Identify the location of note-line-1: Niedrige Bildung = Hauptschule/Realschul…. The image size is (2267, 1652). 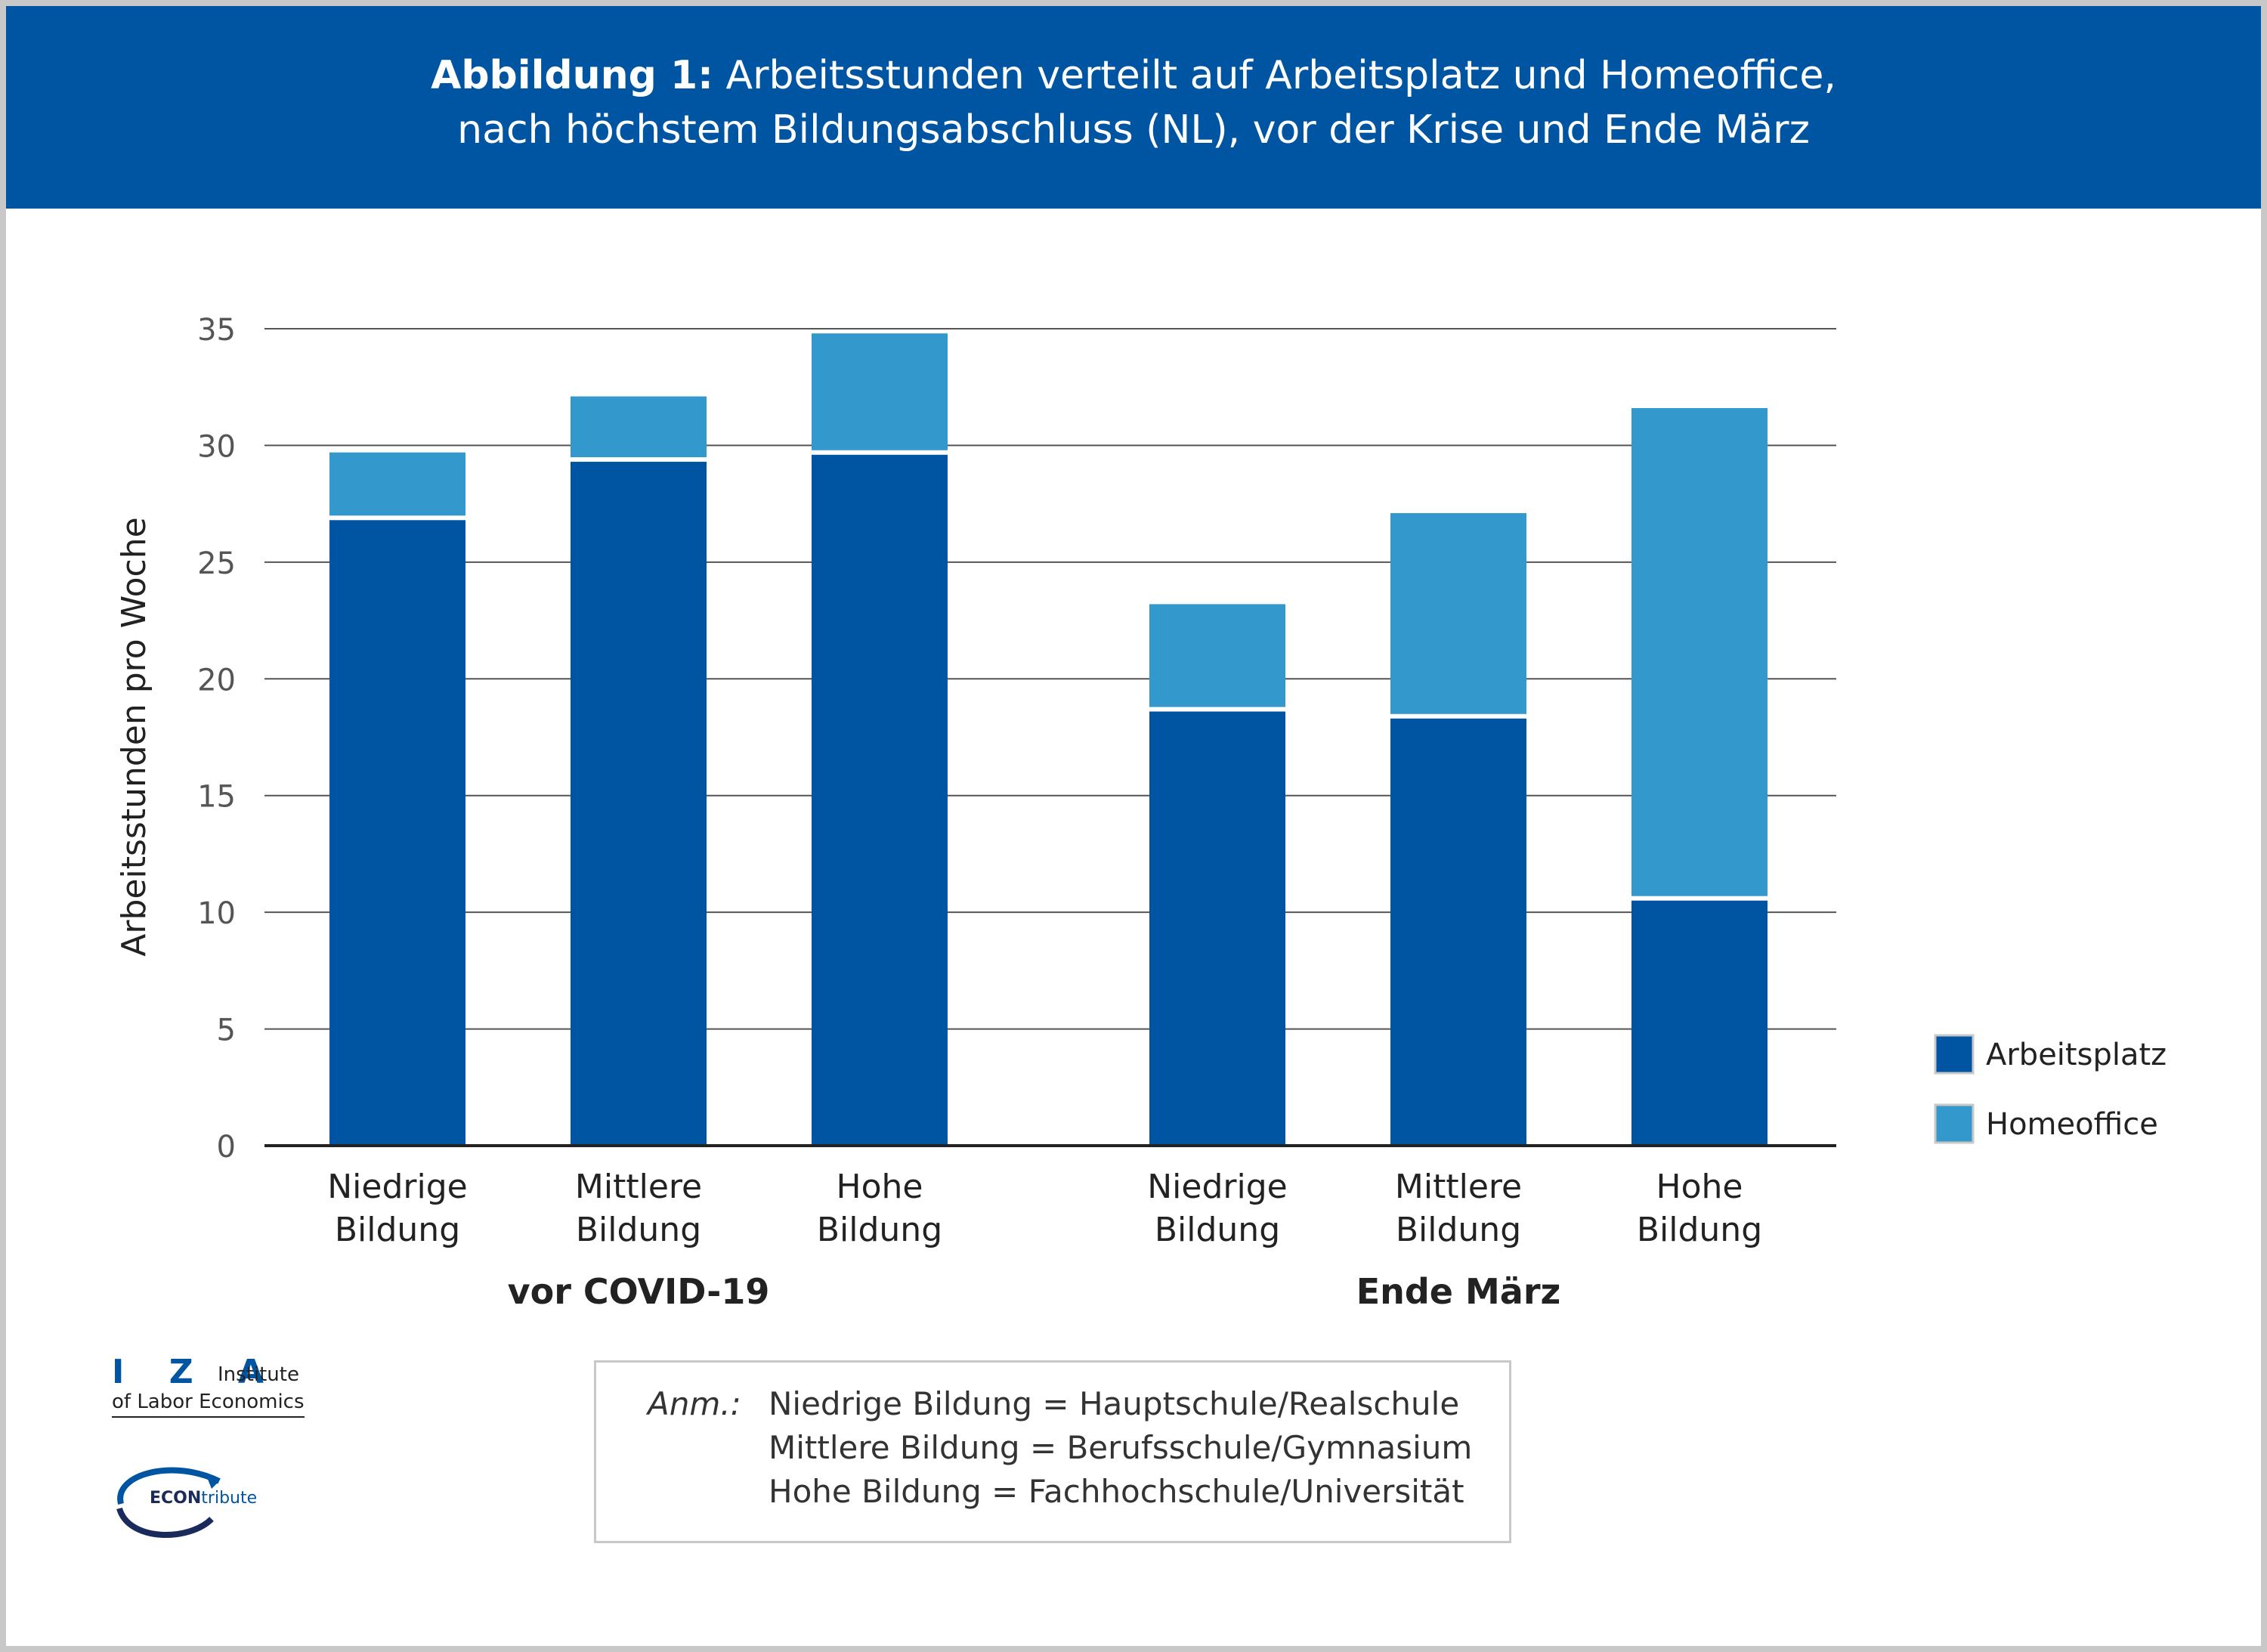
(1114, 1403).